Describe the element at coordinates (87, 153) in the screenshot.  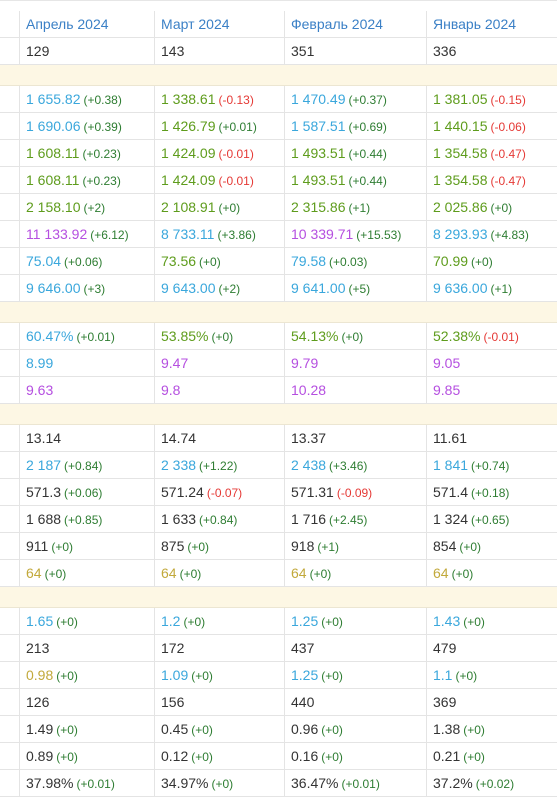
I see `cell: 1 608.11 (+0.23)` at that location.